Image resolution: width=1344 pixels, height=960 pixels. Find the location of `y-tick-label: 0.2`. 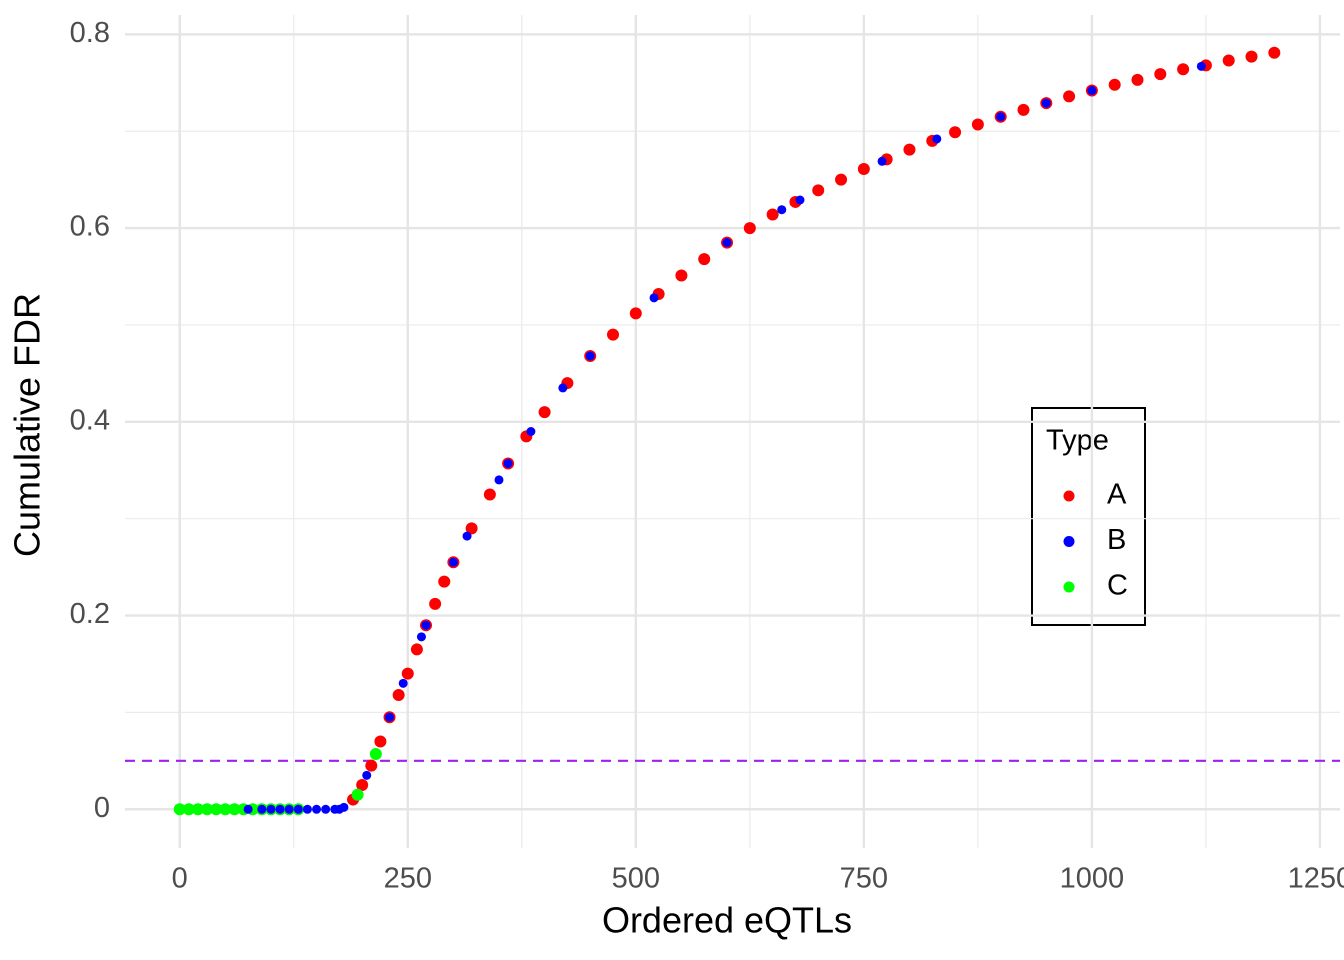

y-tick-label: 0.2 is located at coordinates (90, 614).